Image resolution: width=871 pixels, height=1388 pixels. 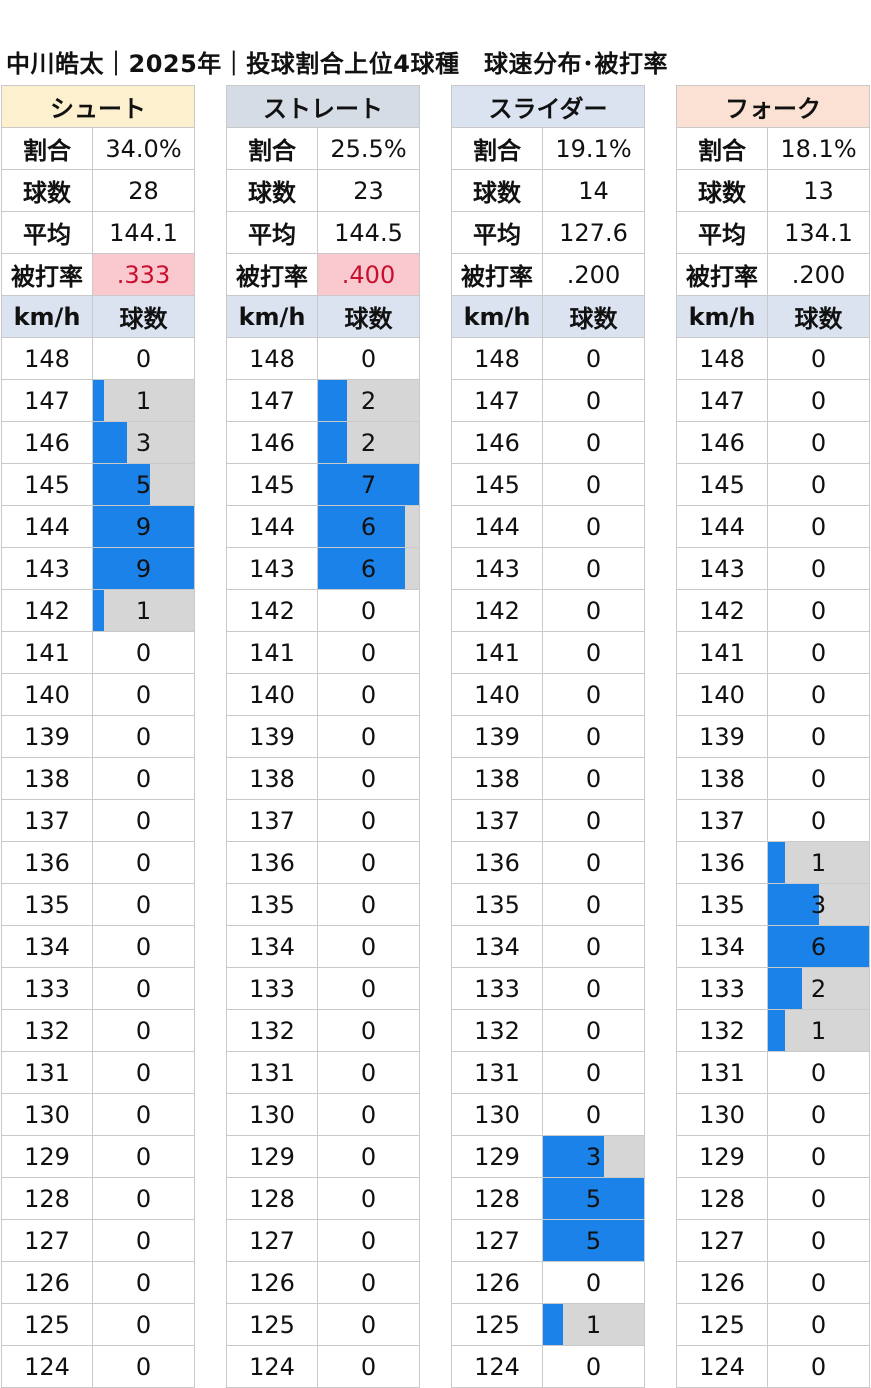 I want to click on bar-track, so click(x=143, y=400).